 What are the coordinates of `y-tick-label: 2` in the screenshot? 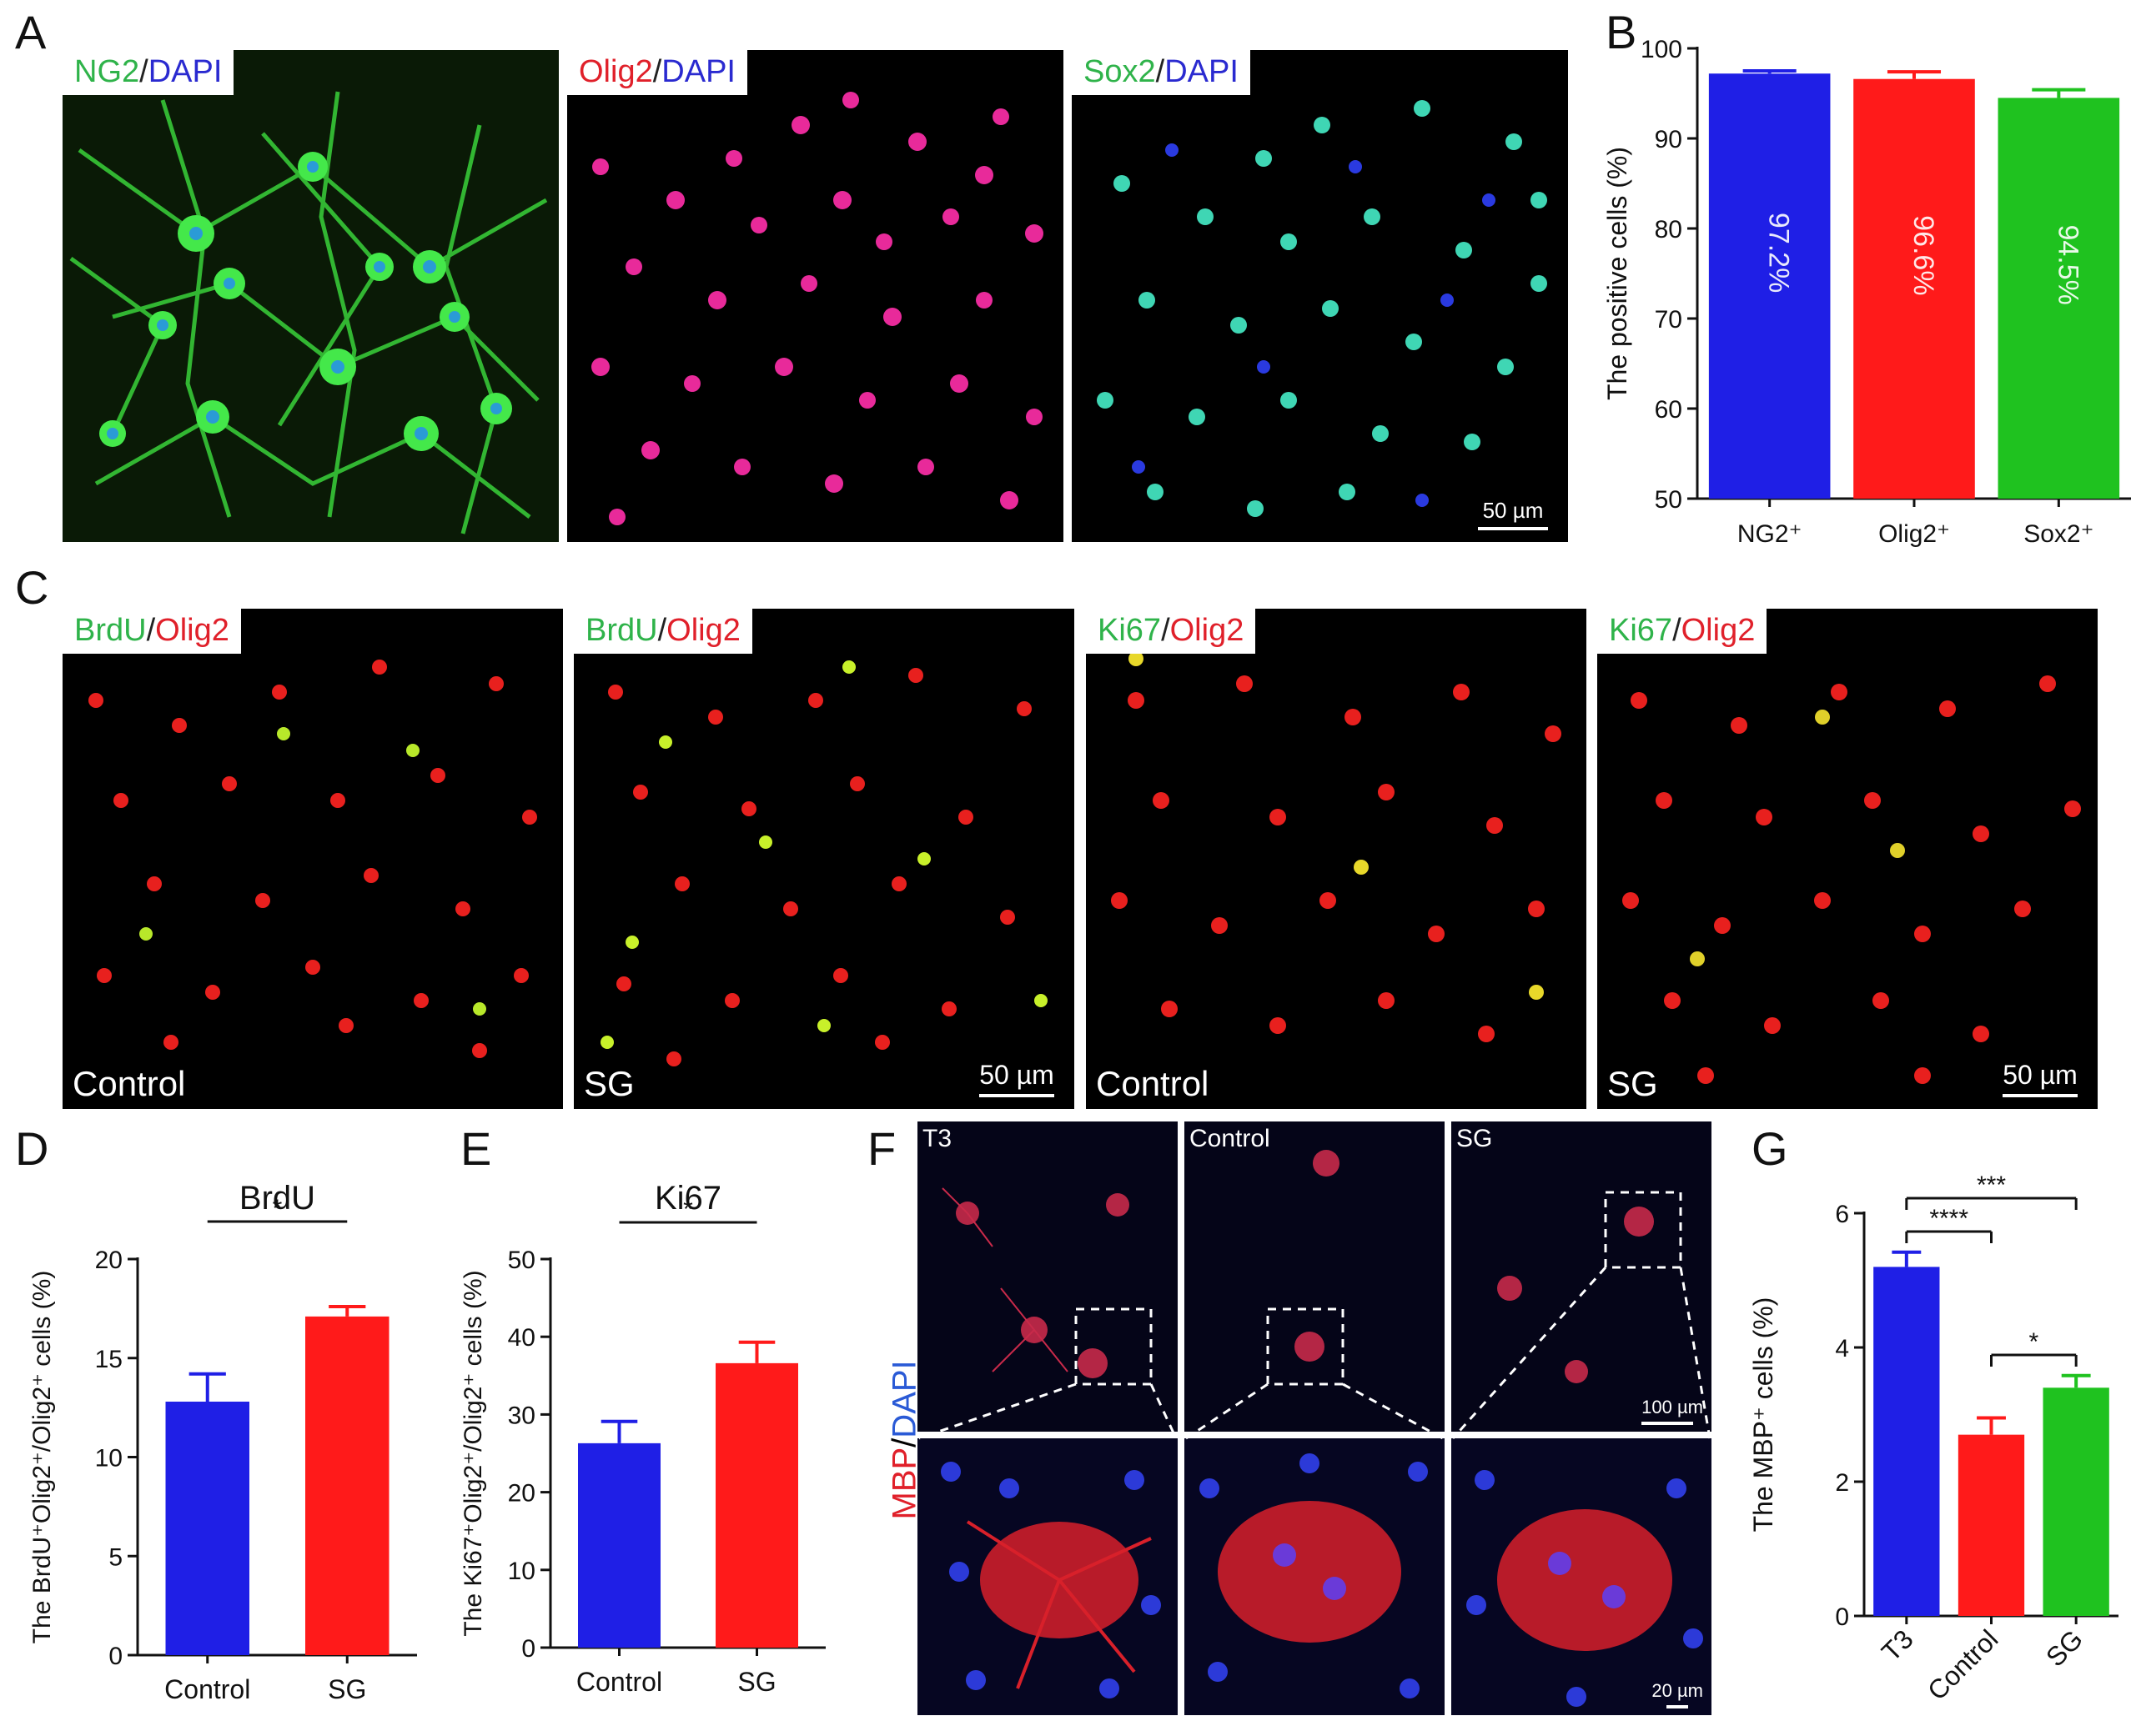 It's located at (1842, 1483).